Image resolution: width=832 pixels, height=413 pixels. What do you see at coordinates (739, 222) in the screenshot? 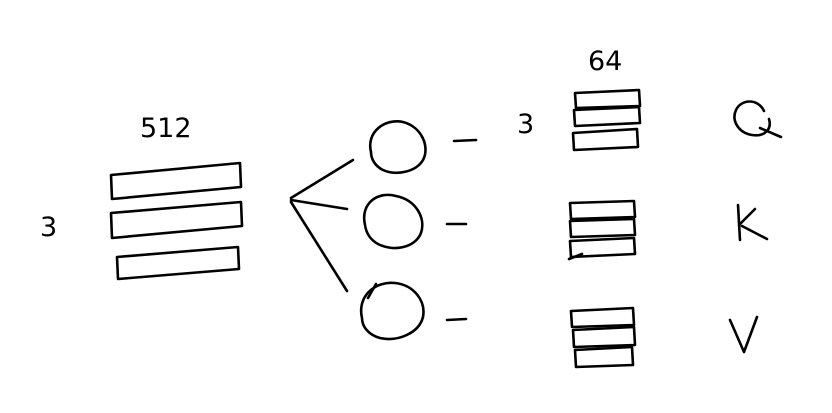
I see `letter-k-stem` at bounding box center [739, 222].